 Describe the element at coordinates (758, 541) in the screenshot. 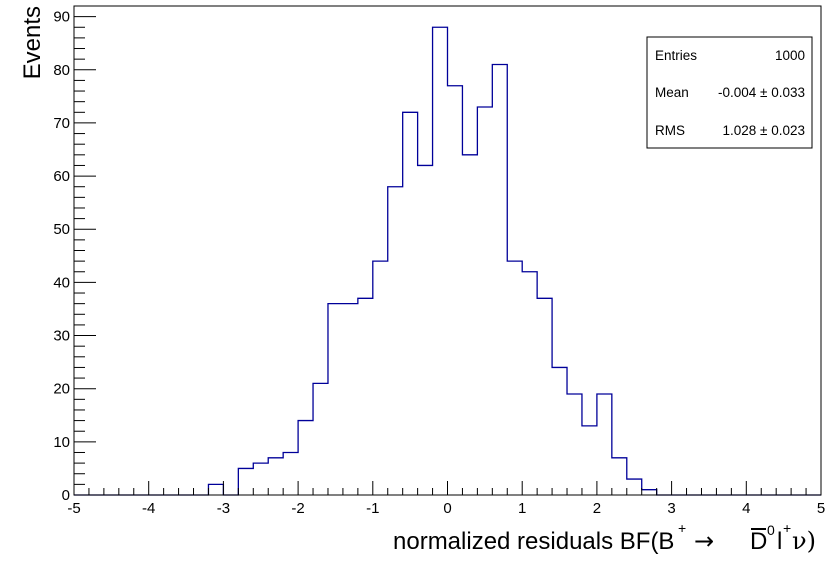

I see `x-axis-title-d: D` at that location.